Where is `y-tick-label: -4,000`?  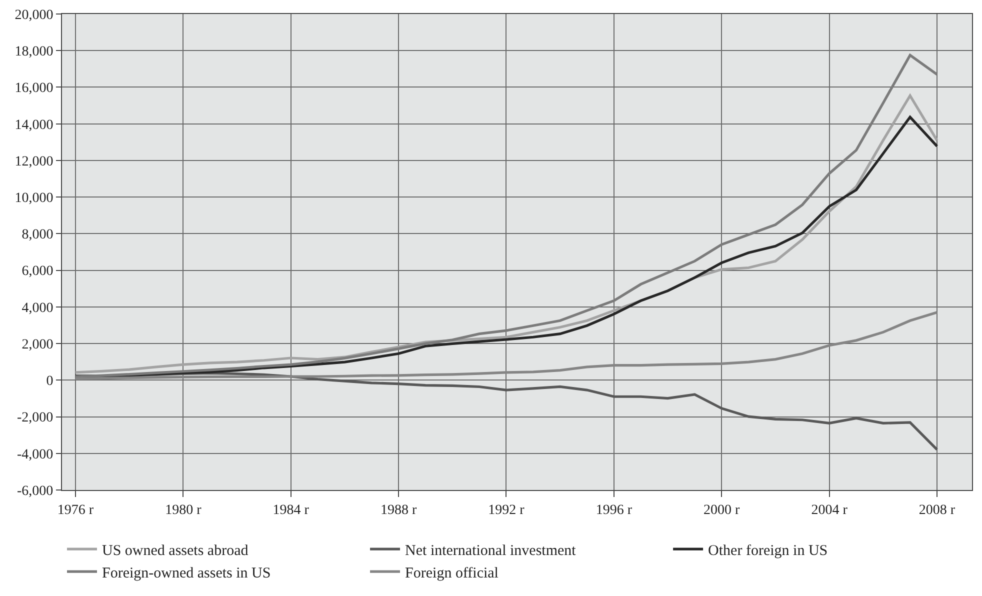 y-tick-label: -4,000 is located at coordinates (35, 454).